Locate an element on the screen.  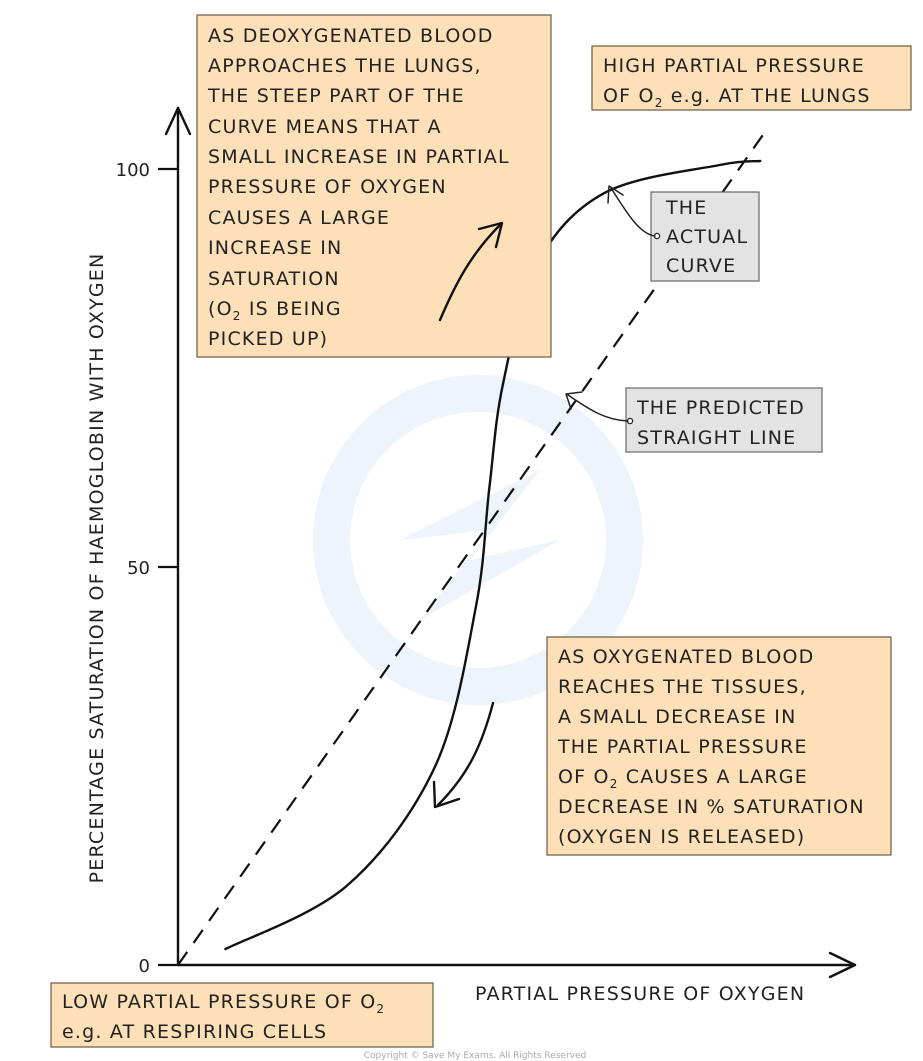
annotation-line: PICKED UP) is located at coordinates (268, 339).